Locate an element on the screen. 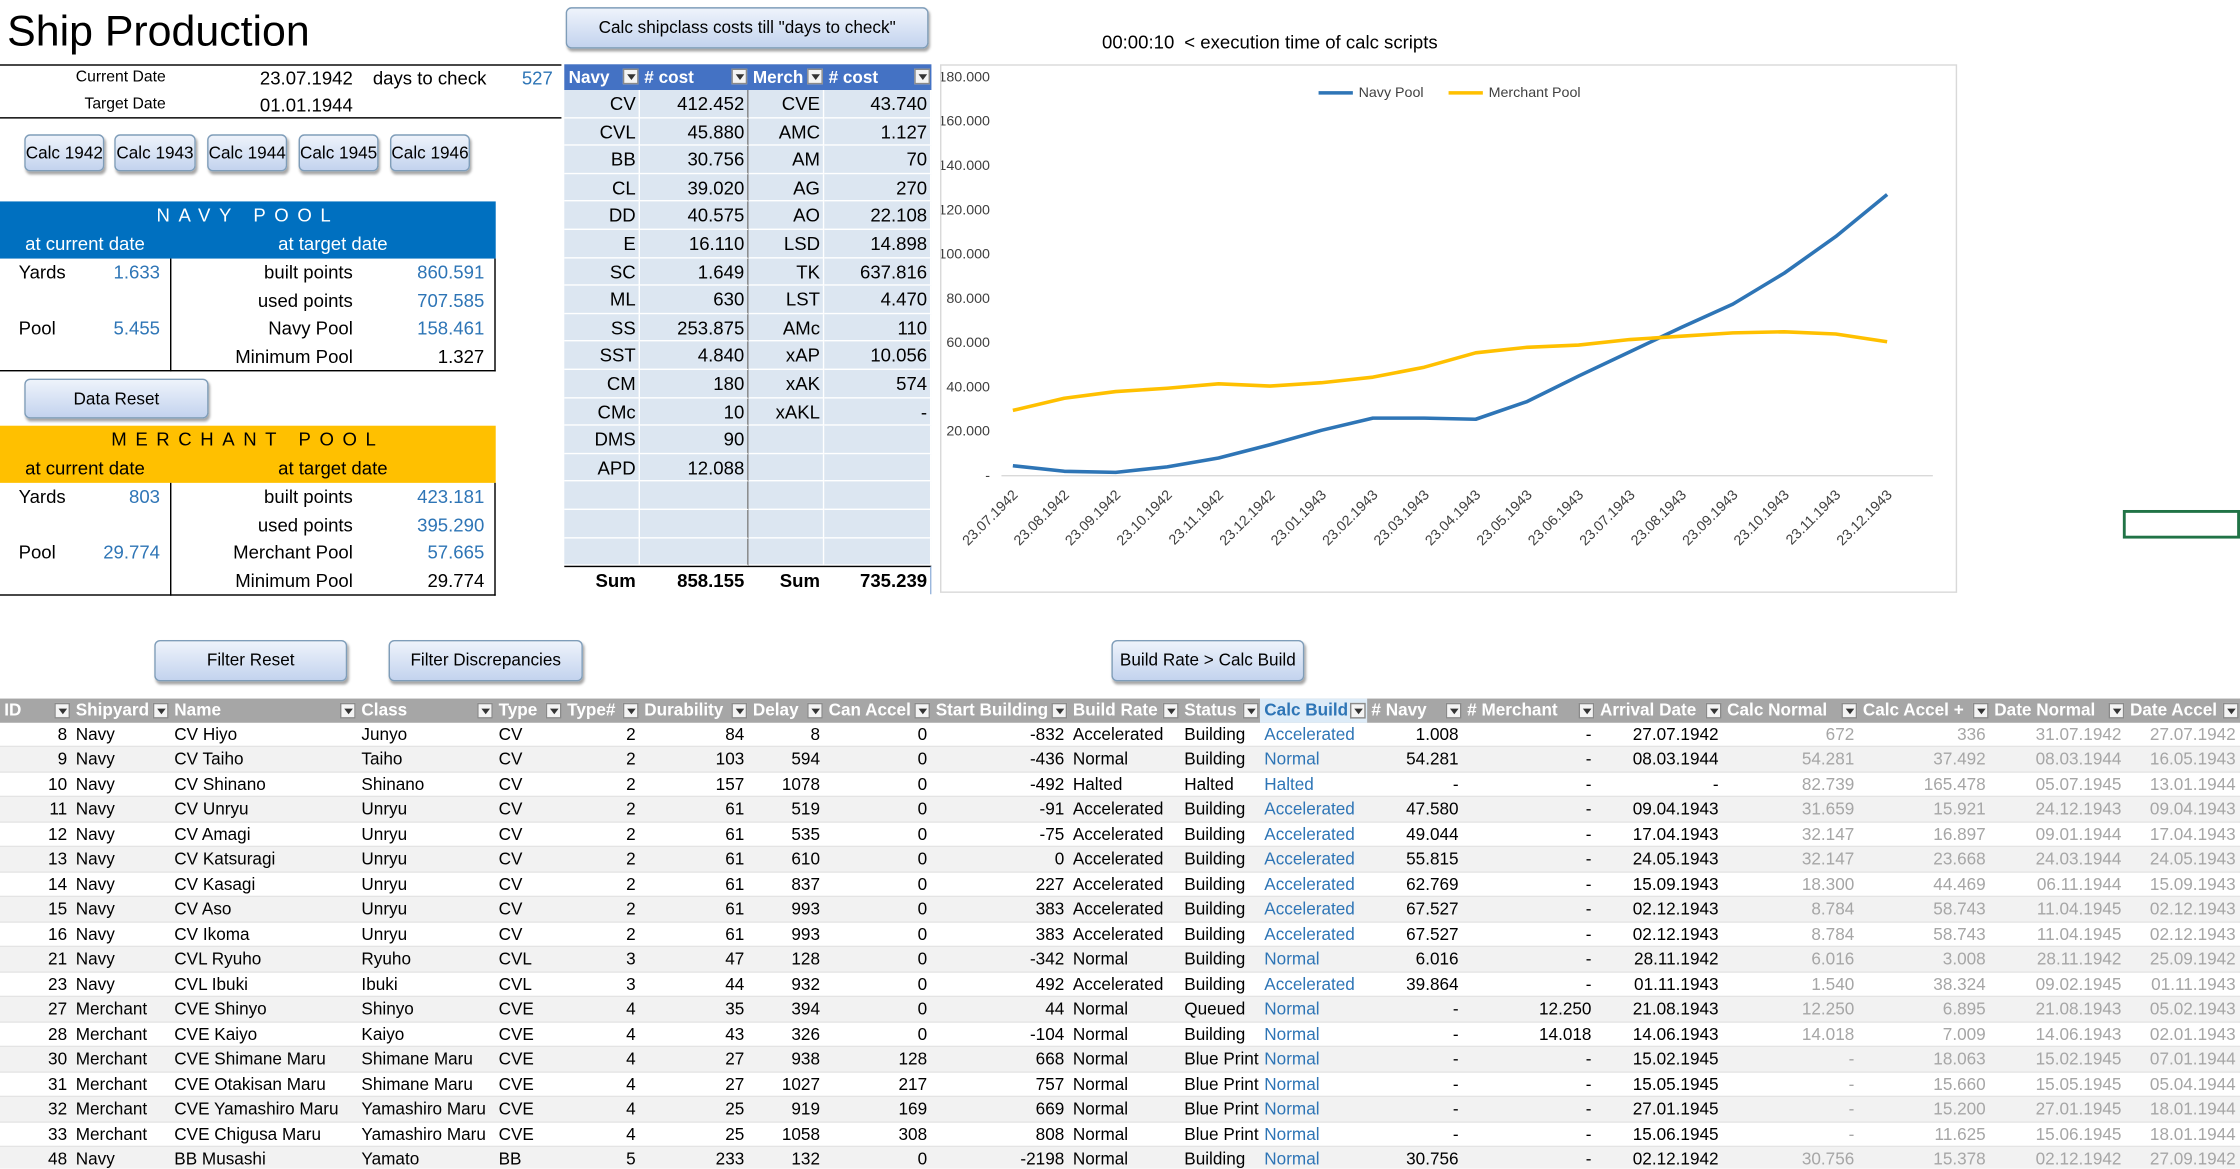 The height and width of the screenshot is (1169, 2240). table-cell: 15.05.1945 is located at coordinates (2078, 1083).